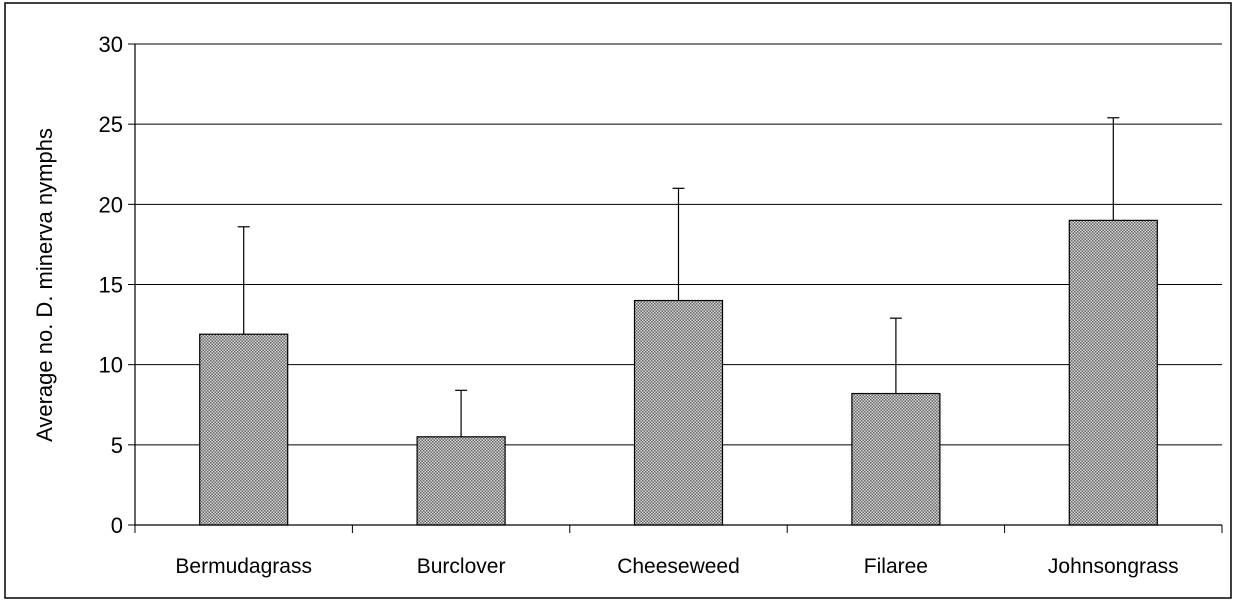 The image size is (1236, 601). I want to click on bar-johnsongrass, so click(1113, 372).